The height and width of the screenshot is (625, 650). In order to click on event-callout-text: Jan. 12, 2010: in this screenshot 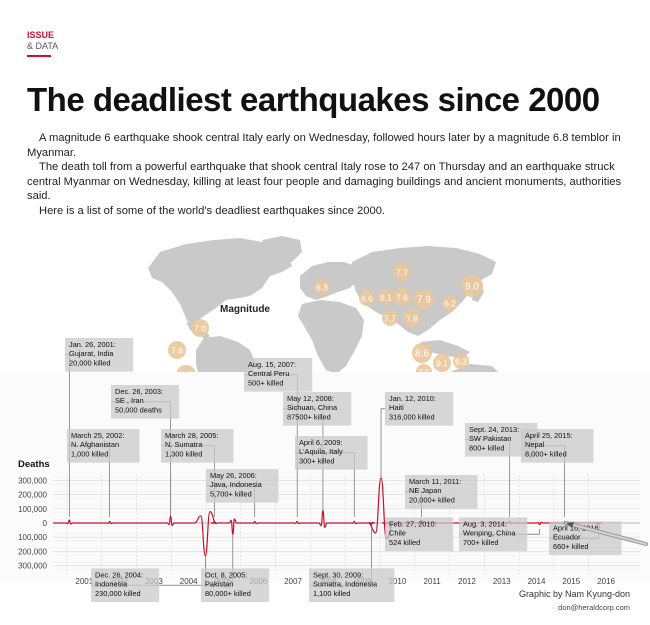, I will do `click(412, 398)`.